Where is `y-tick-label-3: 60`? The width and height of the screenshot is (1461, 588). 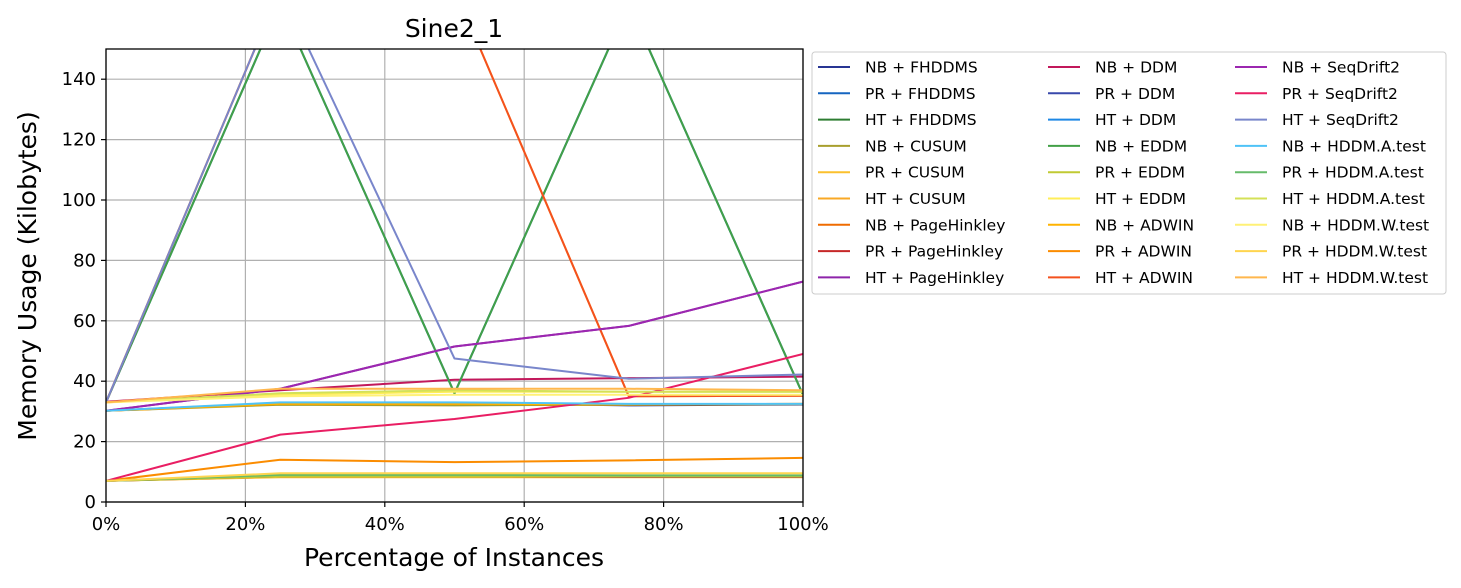
y-tick-label-3: 60 is located at coordinates (84, 321).